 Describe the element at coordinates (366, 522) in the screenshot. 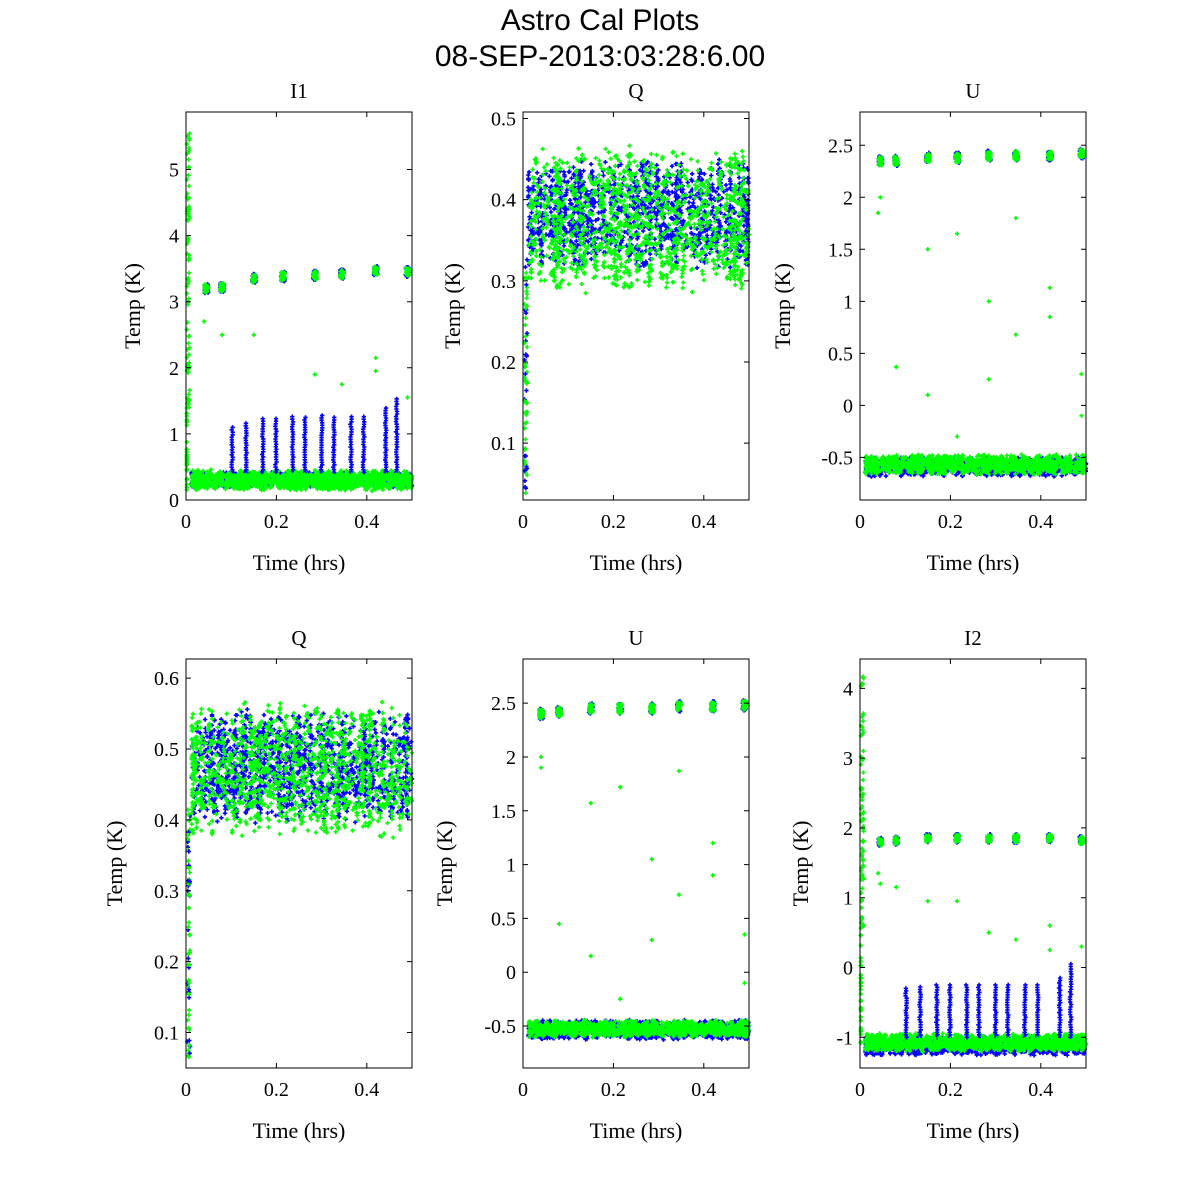

I see `x-tick-label: 0.4` at that location.